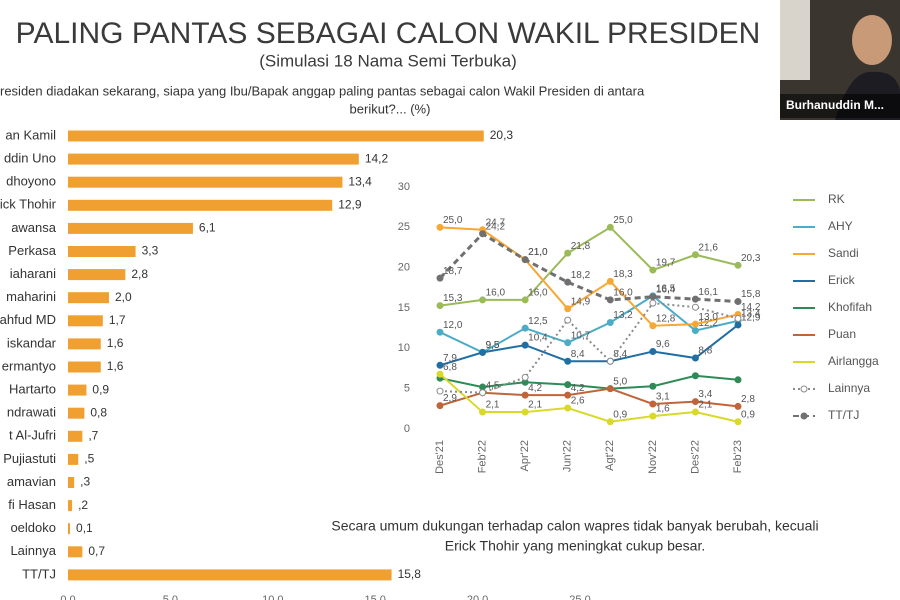 The width and height of the screenshot is (900, 600). What do you see at coordinates (96, 551) in the screenshot?
I see `value-label: 0,7` at bounding box center [96, 551].